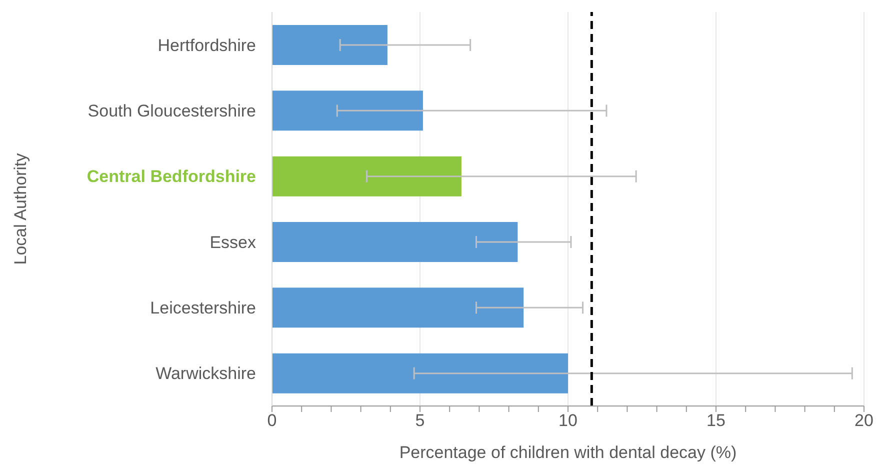 This screenshot has width=878, height=472. Describe the element at coordinates (233, 242) in the screenshot. I see `y-tick-label: Essex` at that location.